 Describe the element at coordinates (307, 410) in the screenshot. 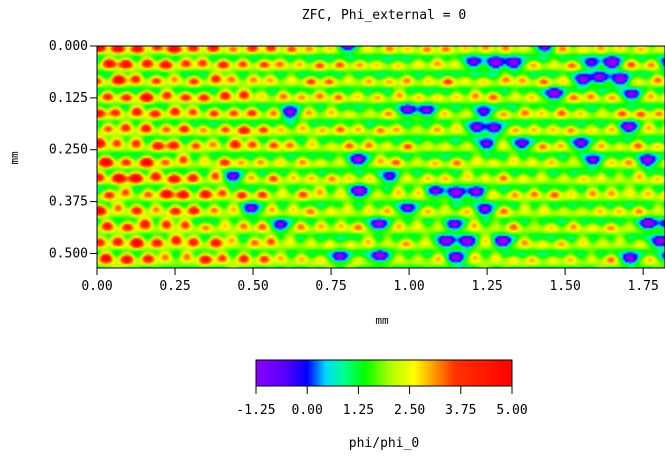

I see `colorbar-tick-label: 0.00` at that location.